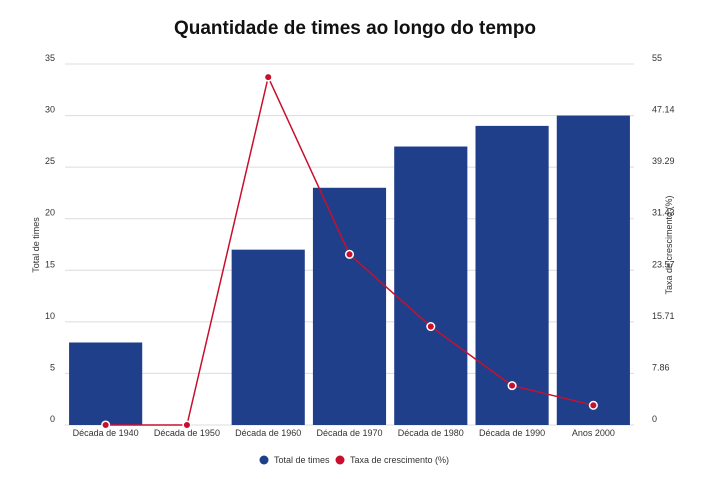 Image resolution: width=705 pixels, height=479 pixels. What do you see at coordinates (431, 433) in the screenshot?
I see `x-tick-label: Década de 1980` at bounding box center [431, 433].